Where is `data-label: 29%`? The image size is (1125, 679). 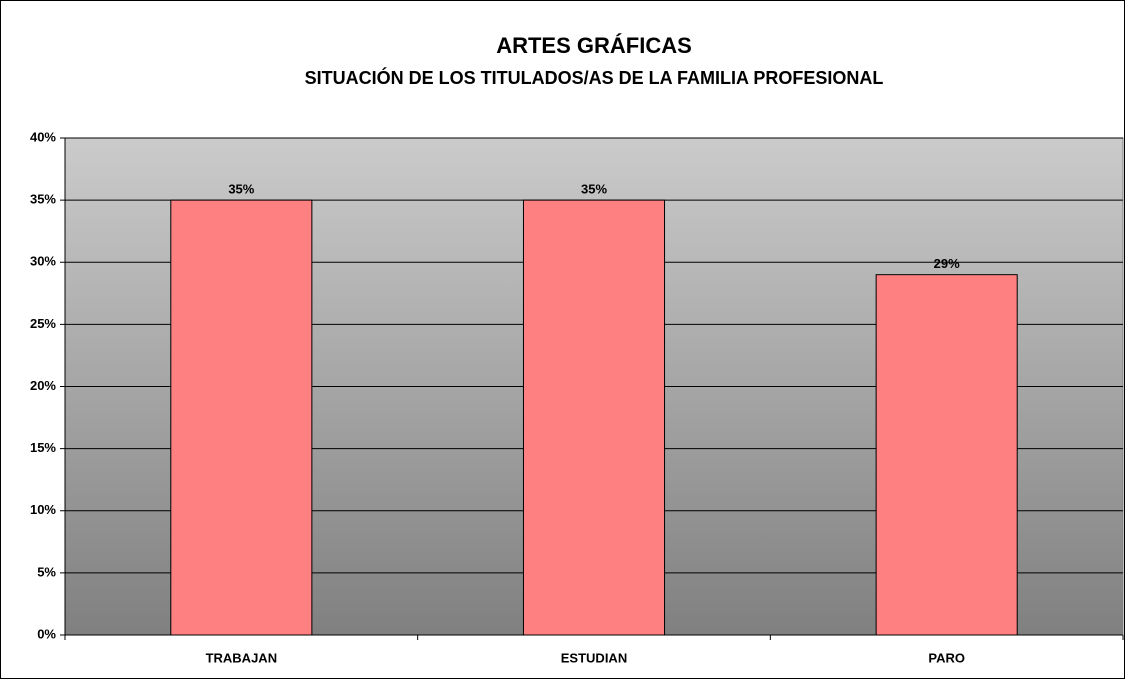
data-label: 29% is located at coordinates (947, 263).